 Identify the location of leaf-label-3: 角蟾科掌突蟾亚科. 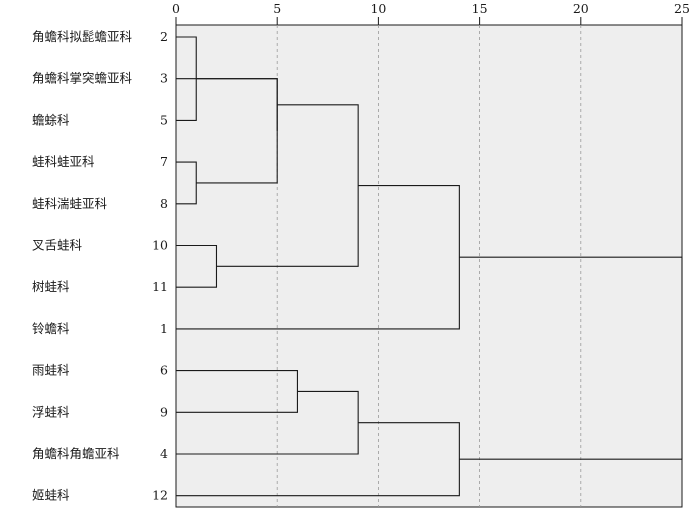
(82, 78).